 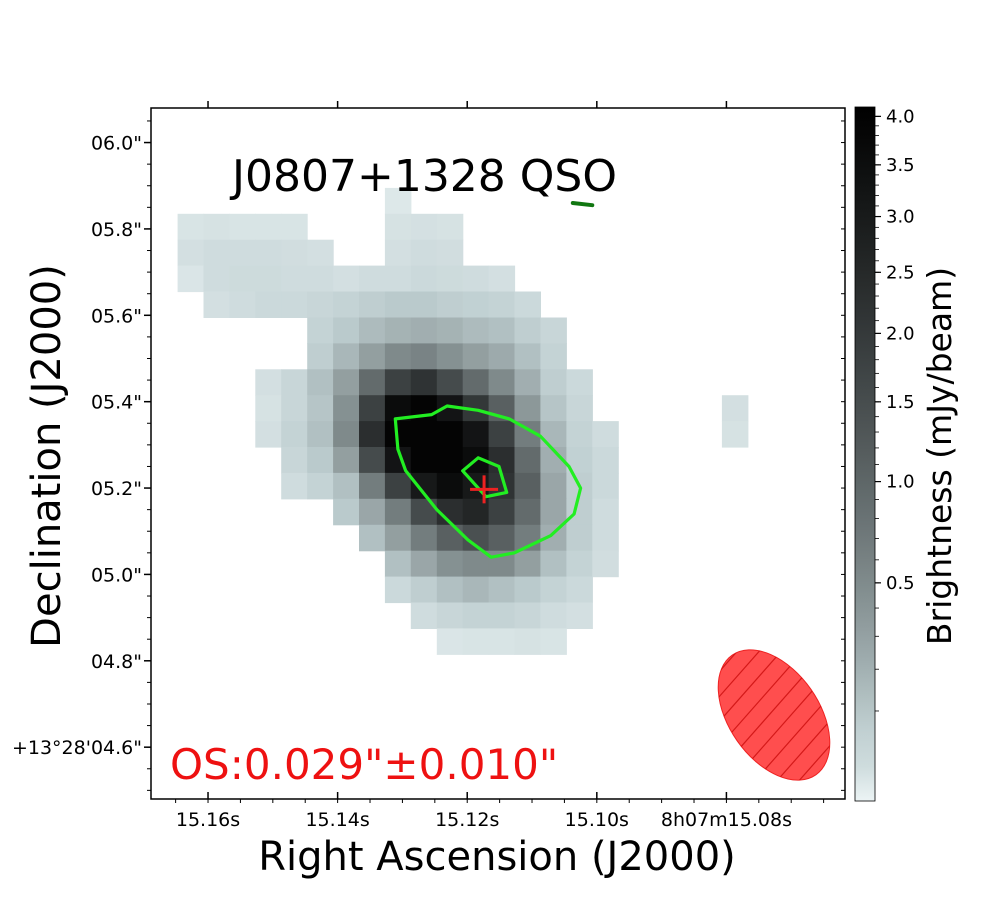 What do you see at coordinates (895, 409) in the screenshot?
I see `colorbar-ticks: 4.0 3.5 3.0 2.5 2.0 1.5 1.0 0.5` at bounding box center [895, 409].